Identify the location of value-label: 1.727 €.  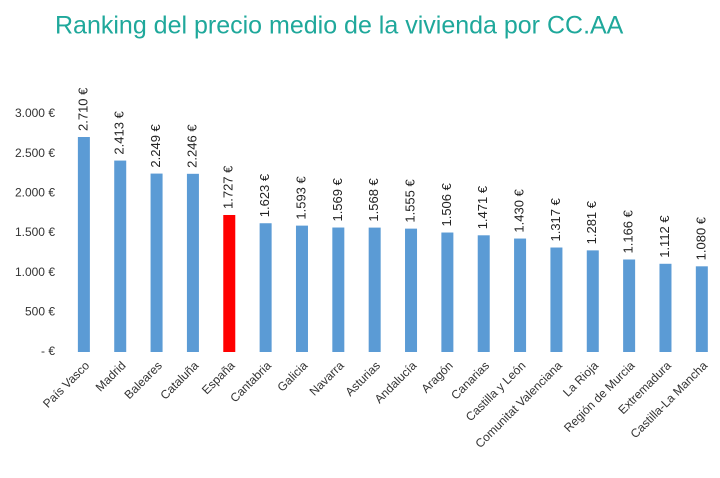
(228, 187).